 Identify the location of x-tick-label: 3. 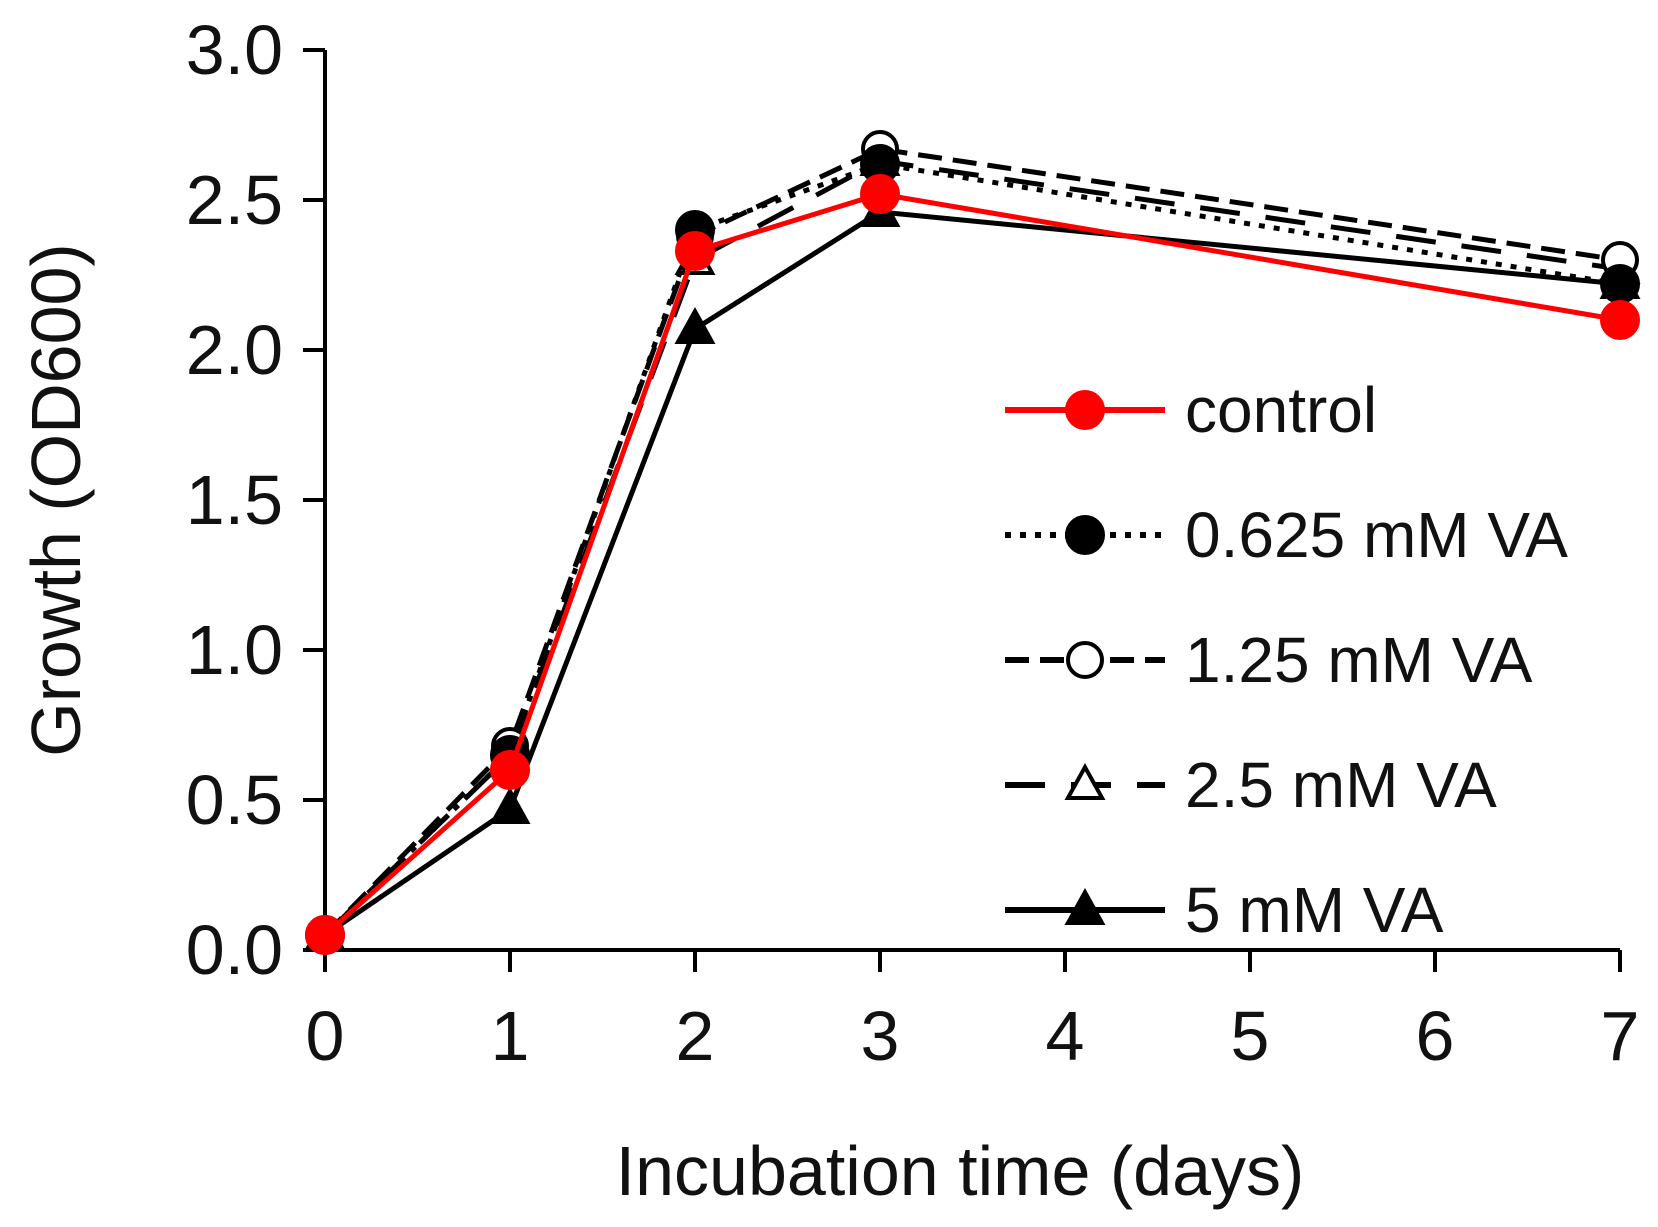
(880, 1036).